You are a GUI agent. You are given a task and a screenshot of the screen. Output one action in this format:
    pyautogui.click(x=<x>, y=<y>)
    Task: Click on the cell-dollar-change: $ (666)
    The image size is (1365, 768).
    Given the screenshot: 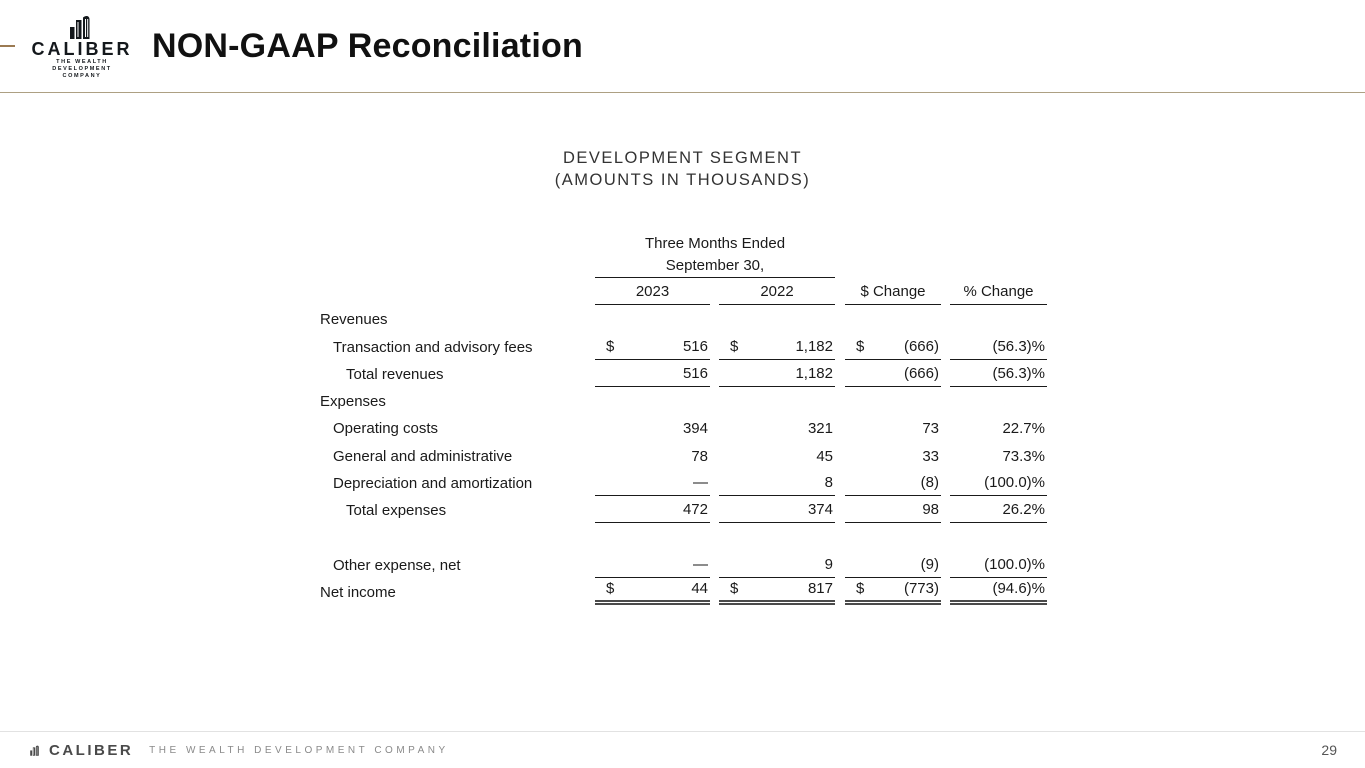 What is the action you would take?
    pyautogui.click(x=893, y=349)
    